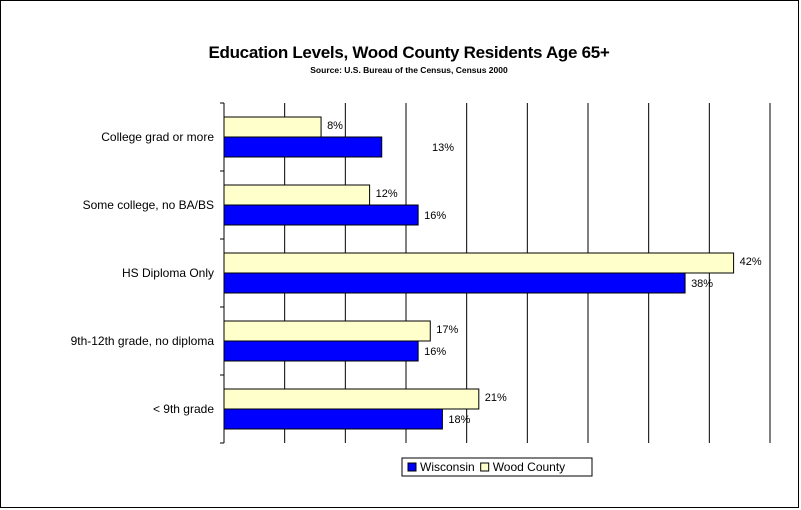 The width and height of the screenshot is (801, 510). What do you see at coordinates (443, 148) in the screenshot?
I see `data-label-wisconsin: 13%` at bounding box center [443, 148].